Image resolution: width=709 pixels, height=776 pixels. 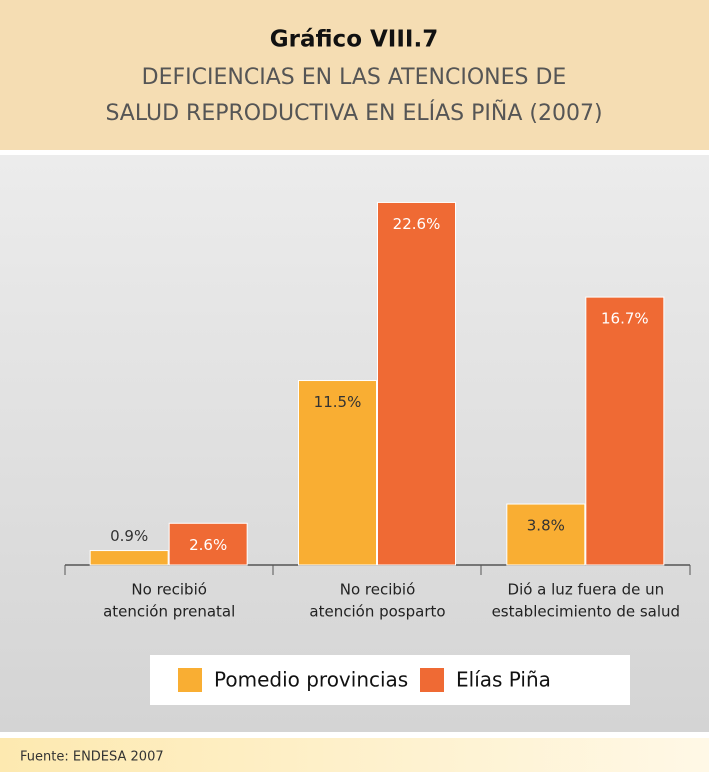 What do you see at coordinates (503, 680) in the screenshot?
I see `legend-label: Elías Piña` at bounding box center [503, 680].